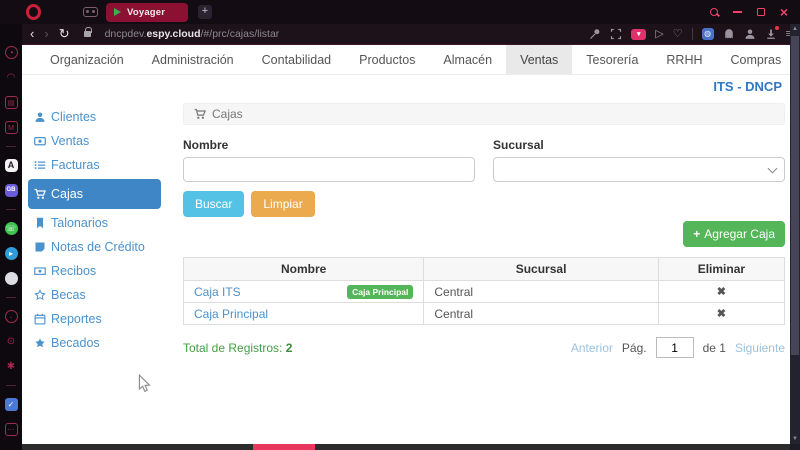 This screenshot has width=800, height=450. Describe the element at coordinates (484, 114) in the screenshot. I see `breadcrumb: Cajas` at that location.